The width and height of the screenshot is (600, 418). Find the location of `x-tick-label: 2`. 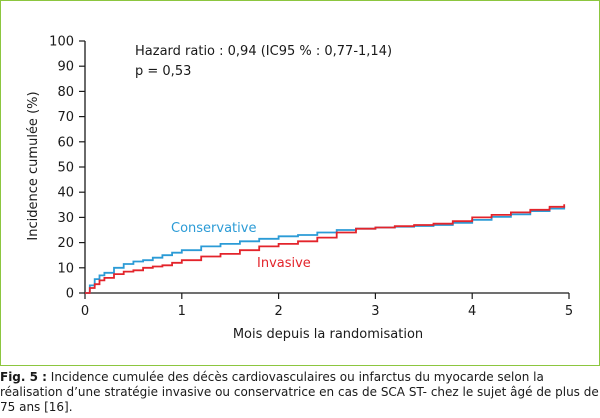

x-tick-label: 2 is located at coordinates (278, 311).